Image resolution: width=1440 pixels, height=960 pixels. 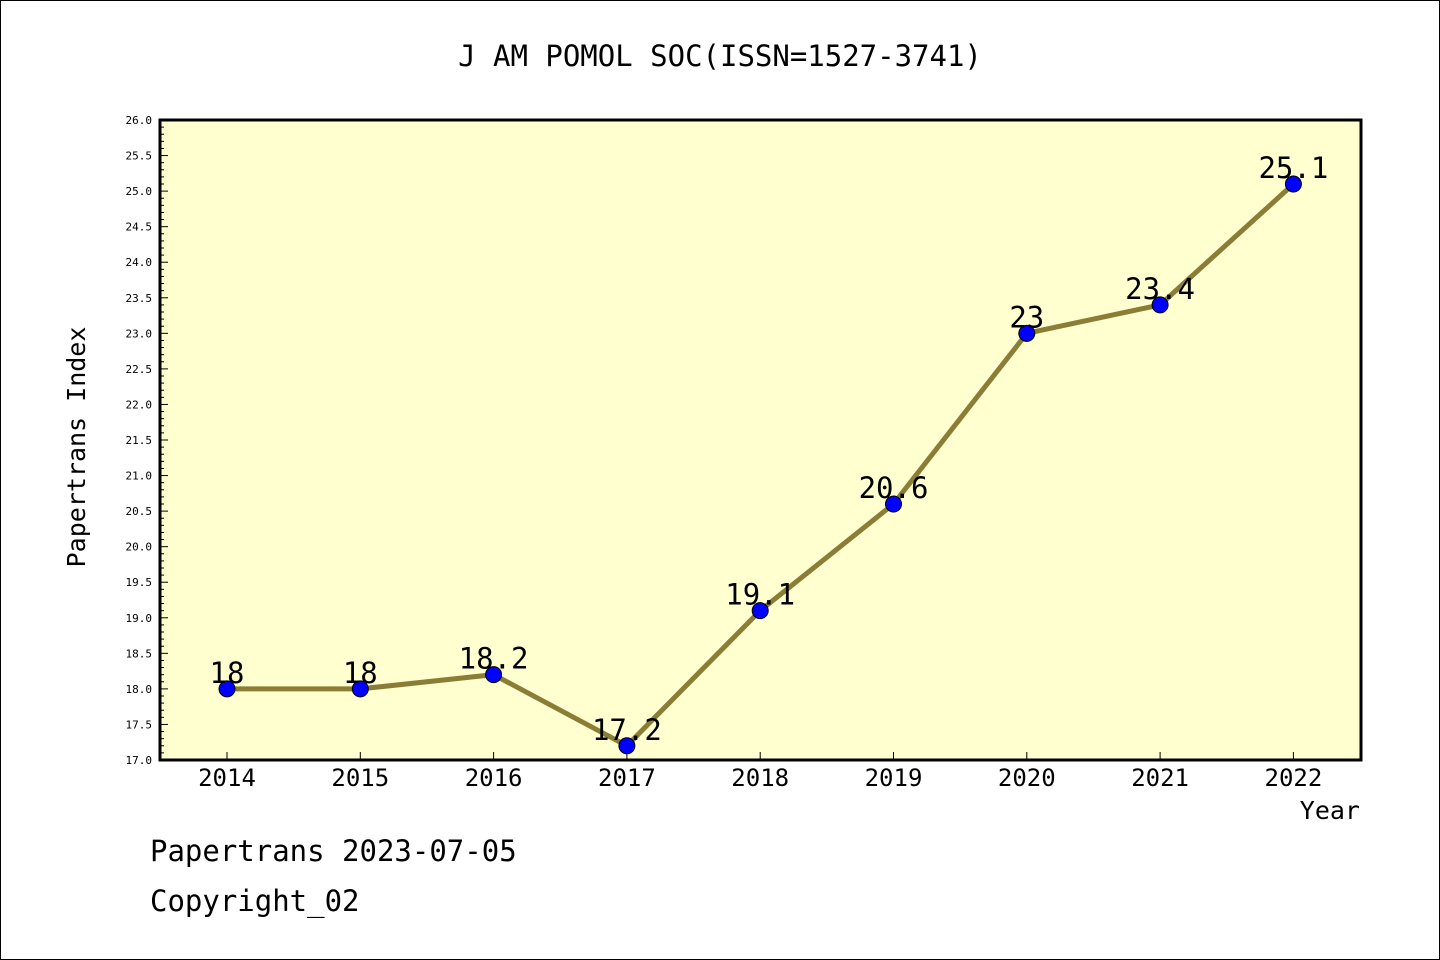 What do you see at coordinates (139, 476) in the screenshot?
I see `y-tick-label: 21.0` at bounding box center [139, 476].